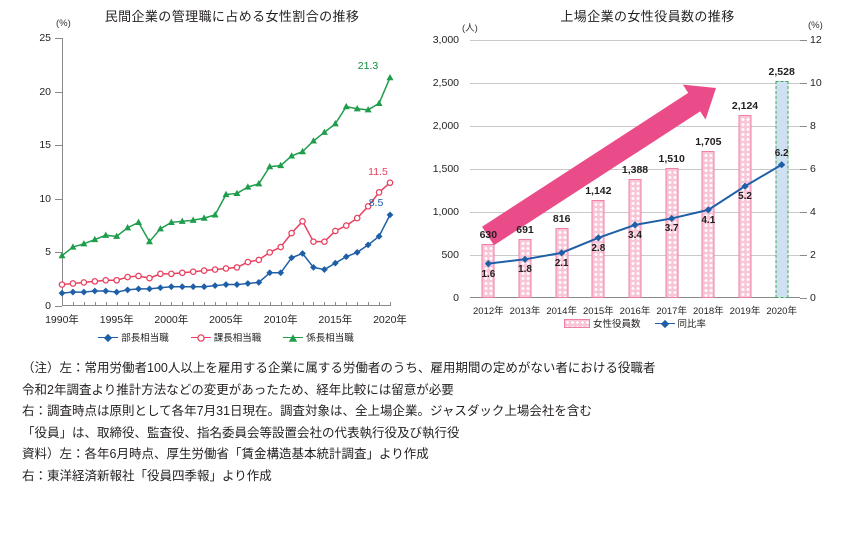  I want to click on bar-value-label: 816, so click(561, 218).